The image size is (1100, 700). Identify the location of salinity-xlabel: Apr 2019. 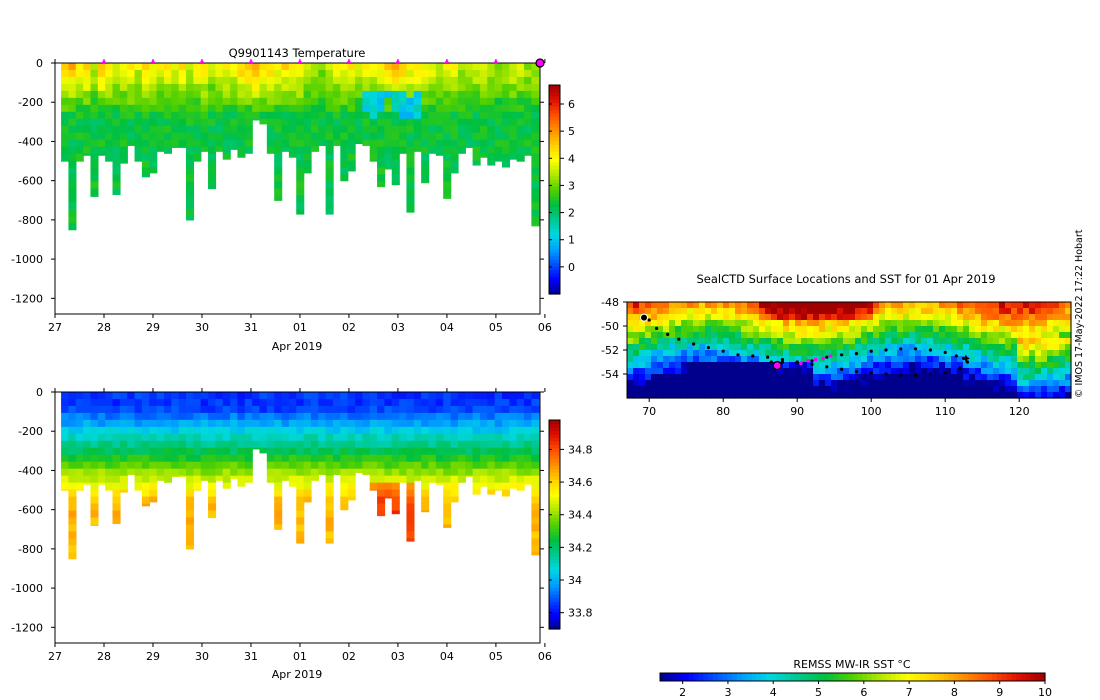
(297, 674).